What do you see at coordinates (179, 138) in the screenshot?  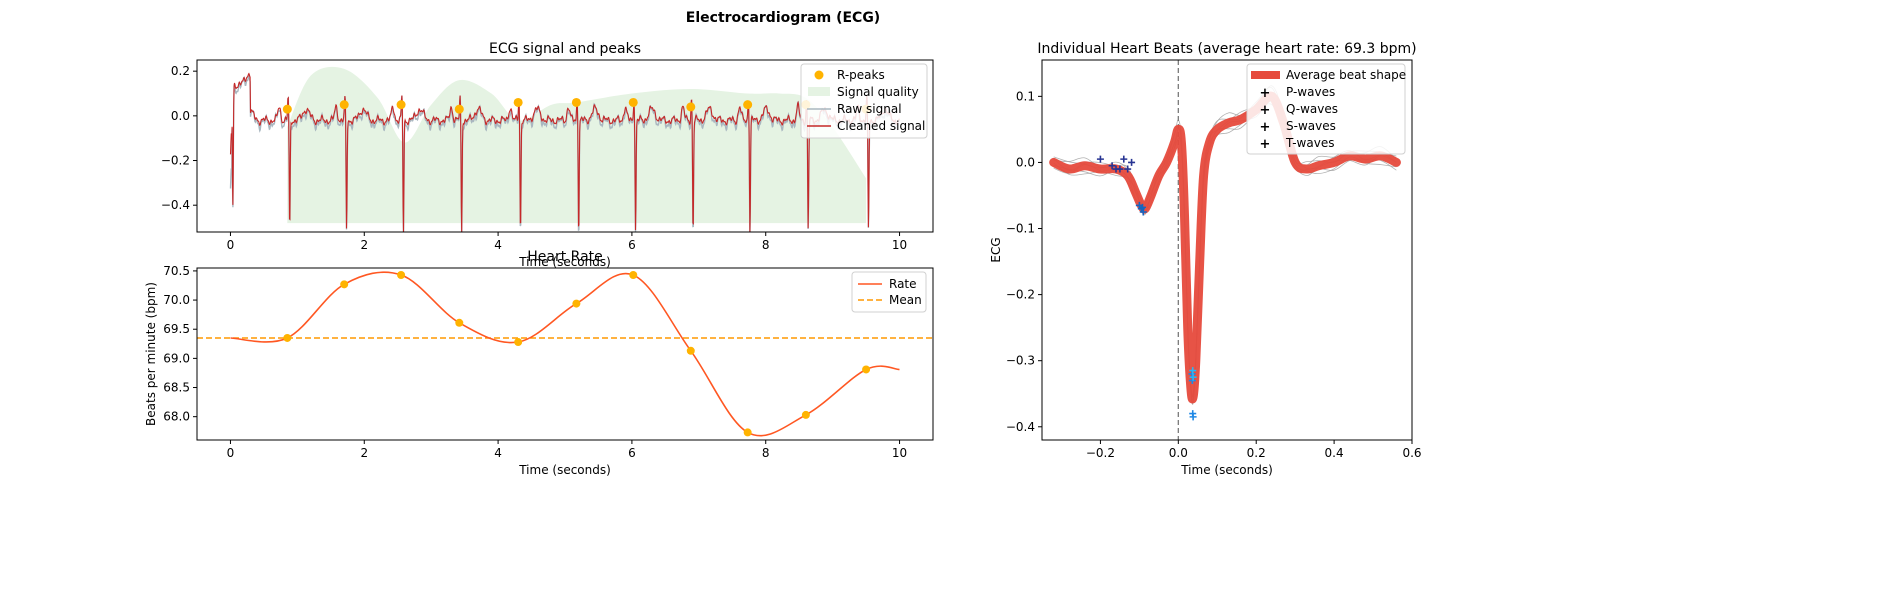 I see `ecg-y-ticks: −0.4 −0.2 0.0 0.2` at bounding box center [179, 138].